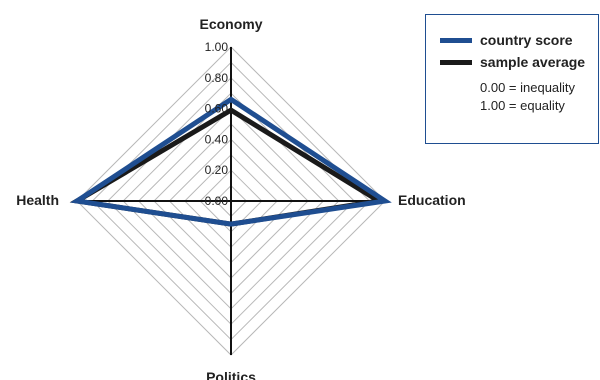 The image size is (600, 380). I want to click on legend-label-country-score: country score, so click(526, 40).